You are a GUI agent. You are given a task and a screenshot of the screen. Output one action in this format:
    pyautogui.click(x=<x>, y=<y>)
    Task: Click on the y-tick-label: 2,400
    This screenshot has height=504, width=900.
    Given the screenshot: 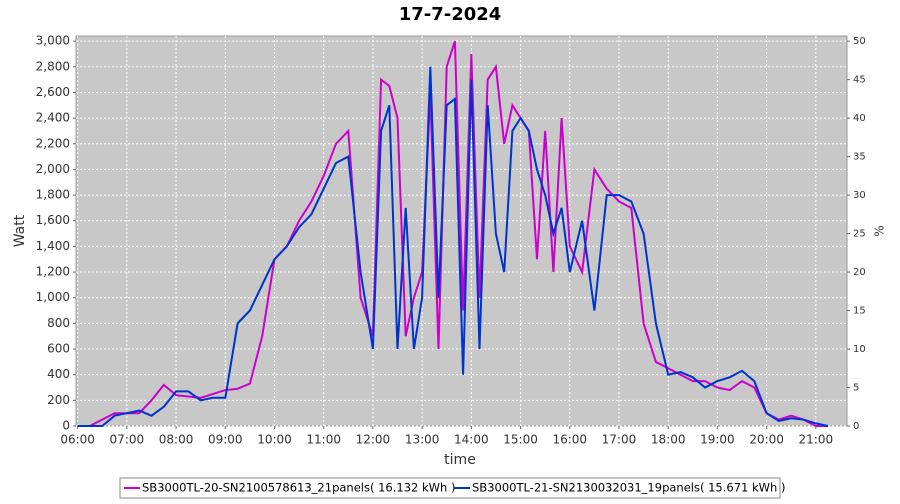 What is the action you would take?
    pyautogui.click(x=53, y=118)
    